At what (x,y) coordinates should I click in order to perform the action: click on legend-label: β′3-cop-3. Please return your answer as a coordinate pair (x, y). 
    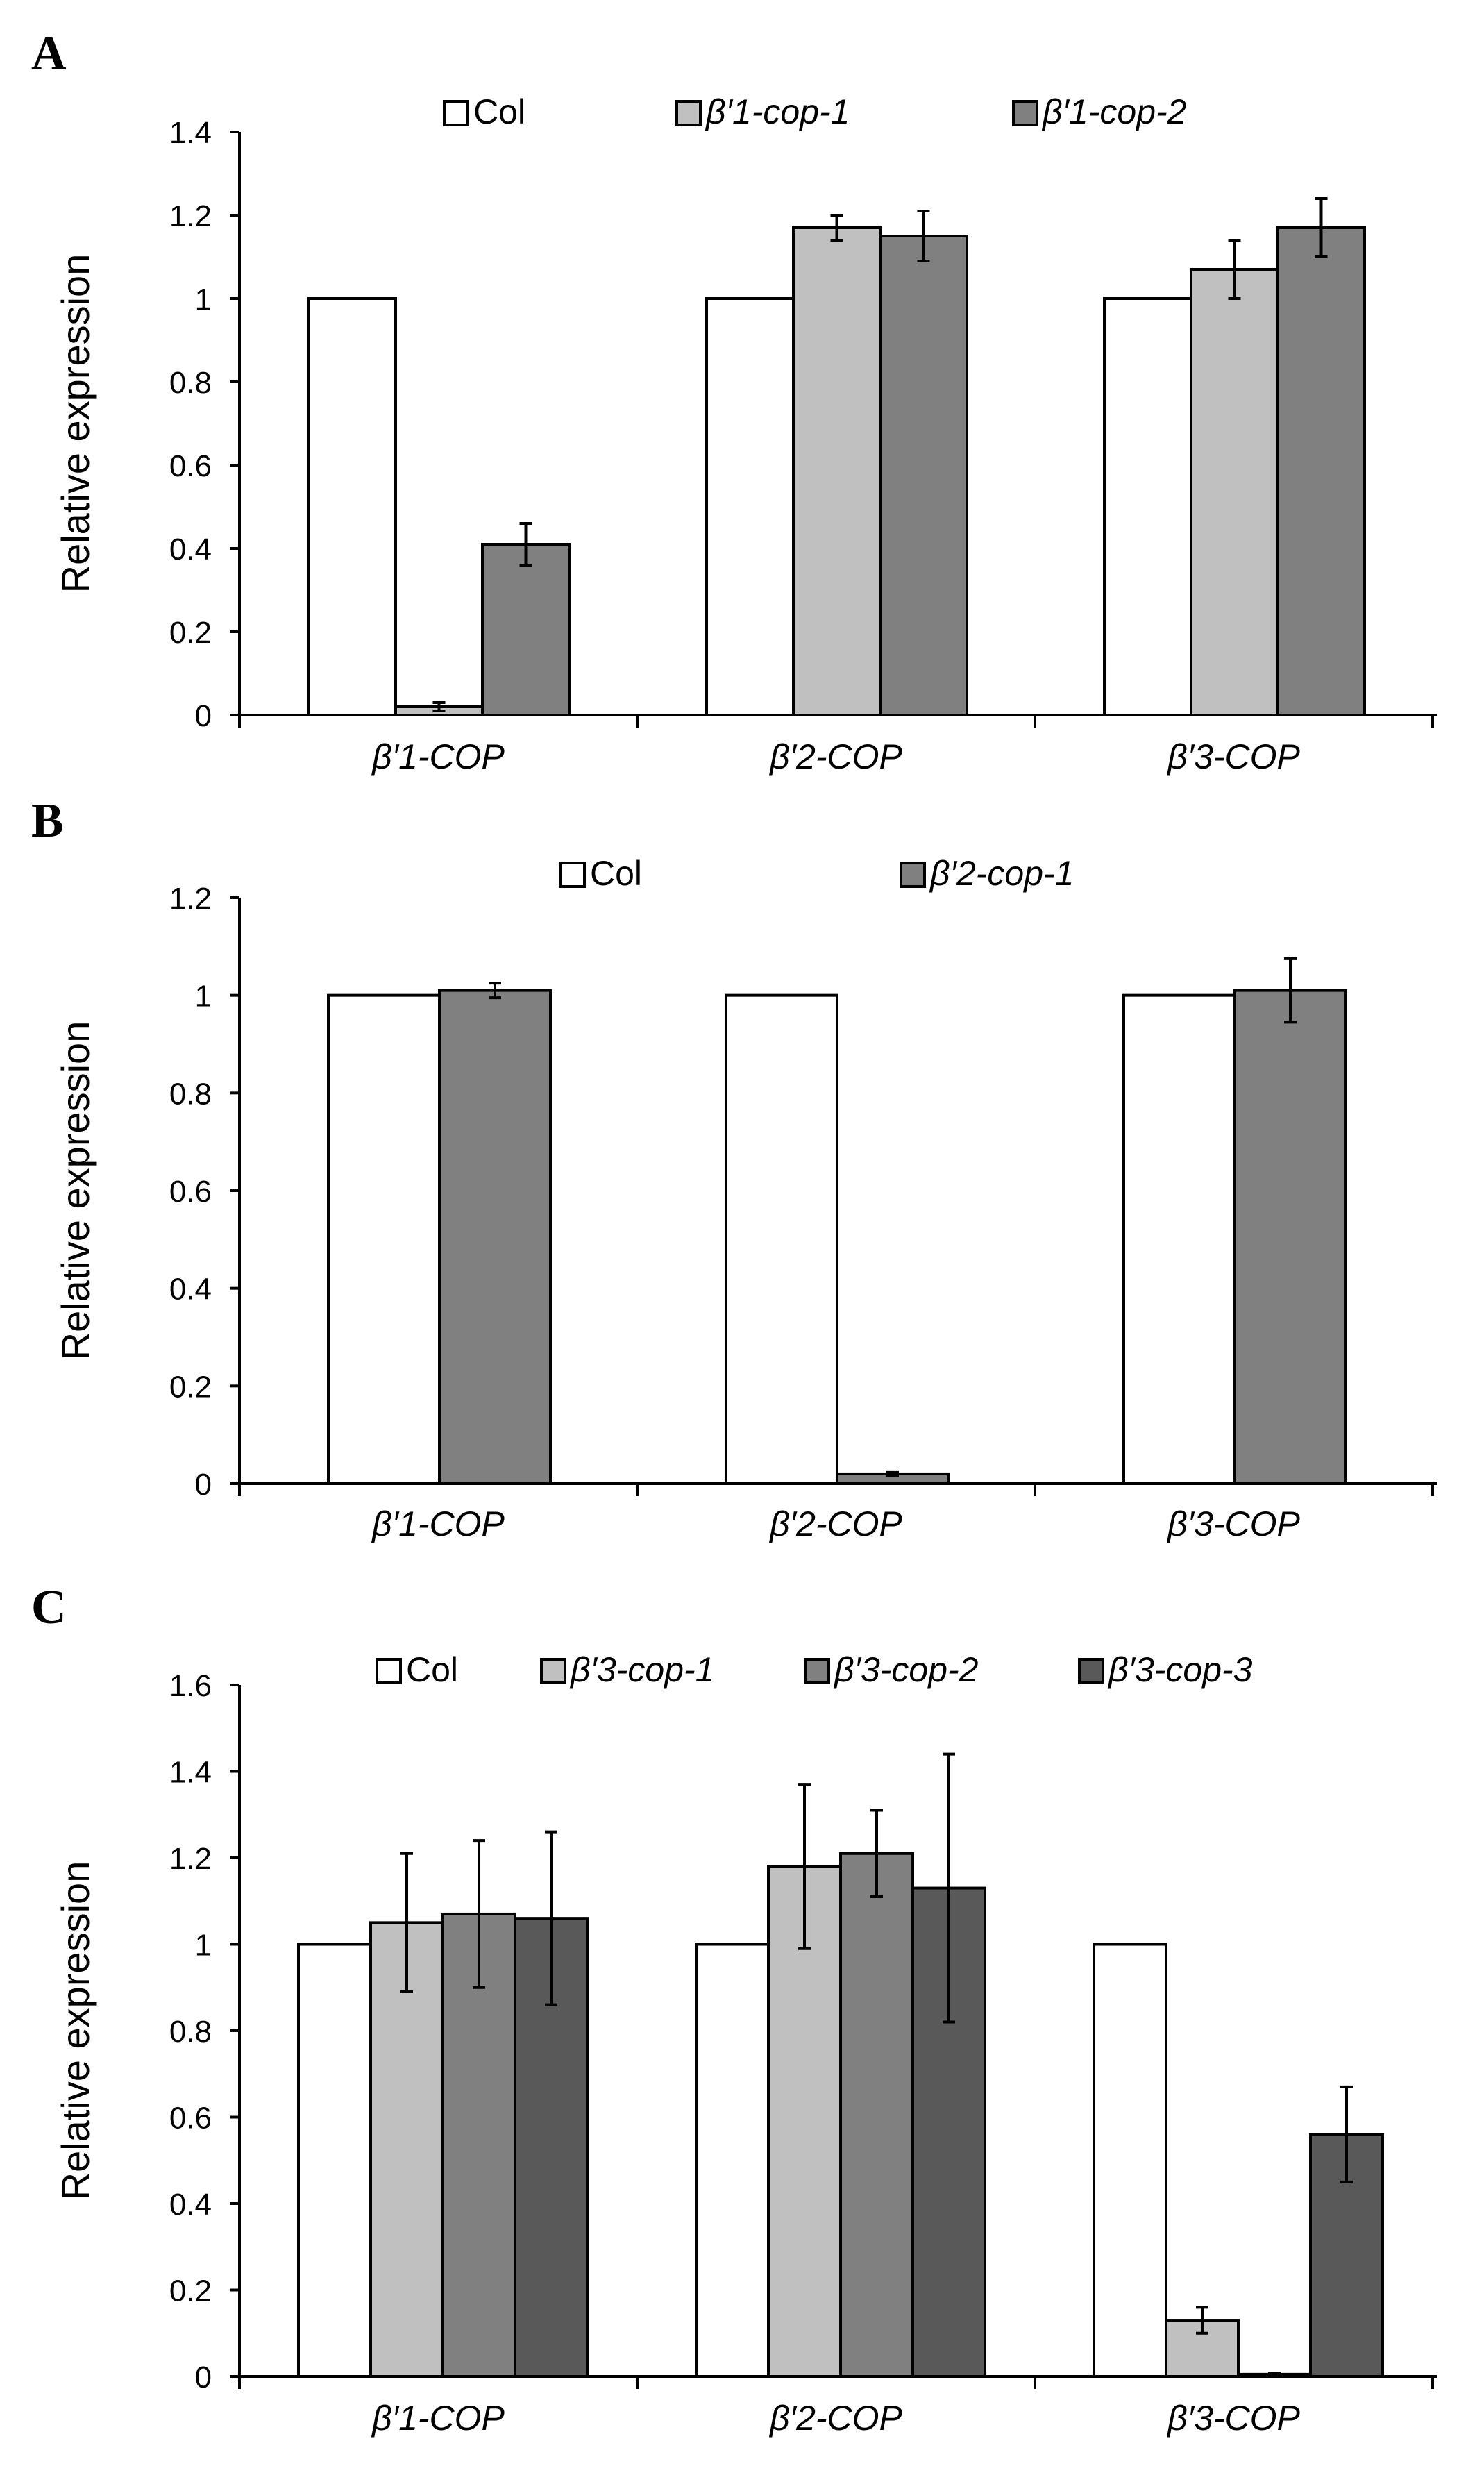
    Looking at the image, I should click on (1180, 1669).